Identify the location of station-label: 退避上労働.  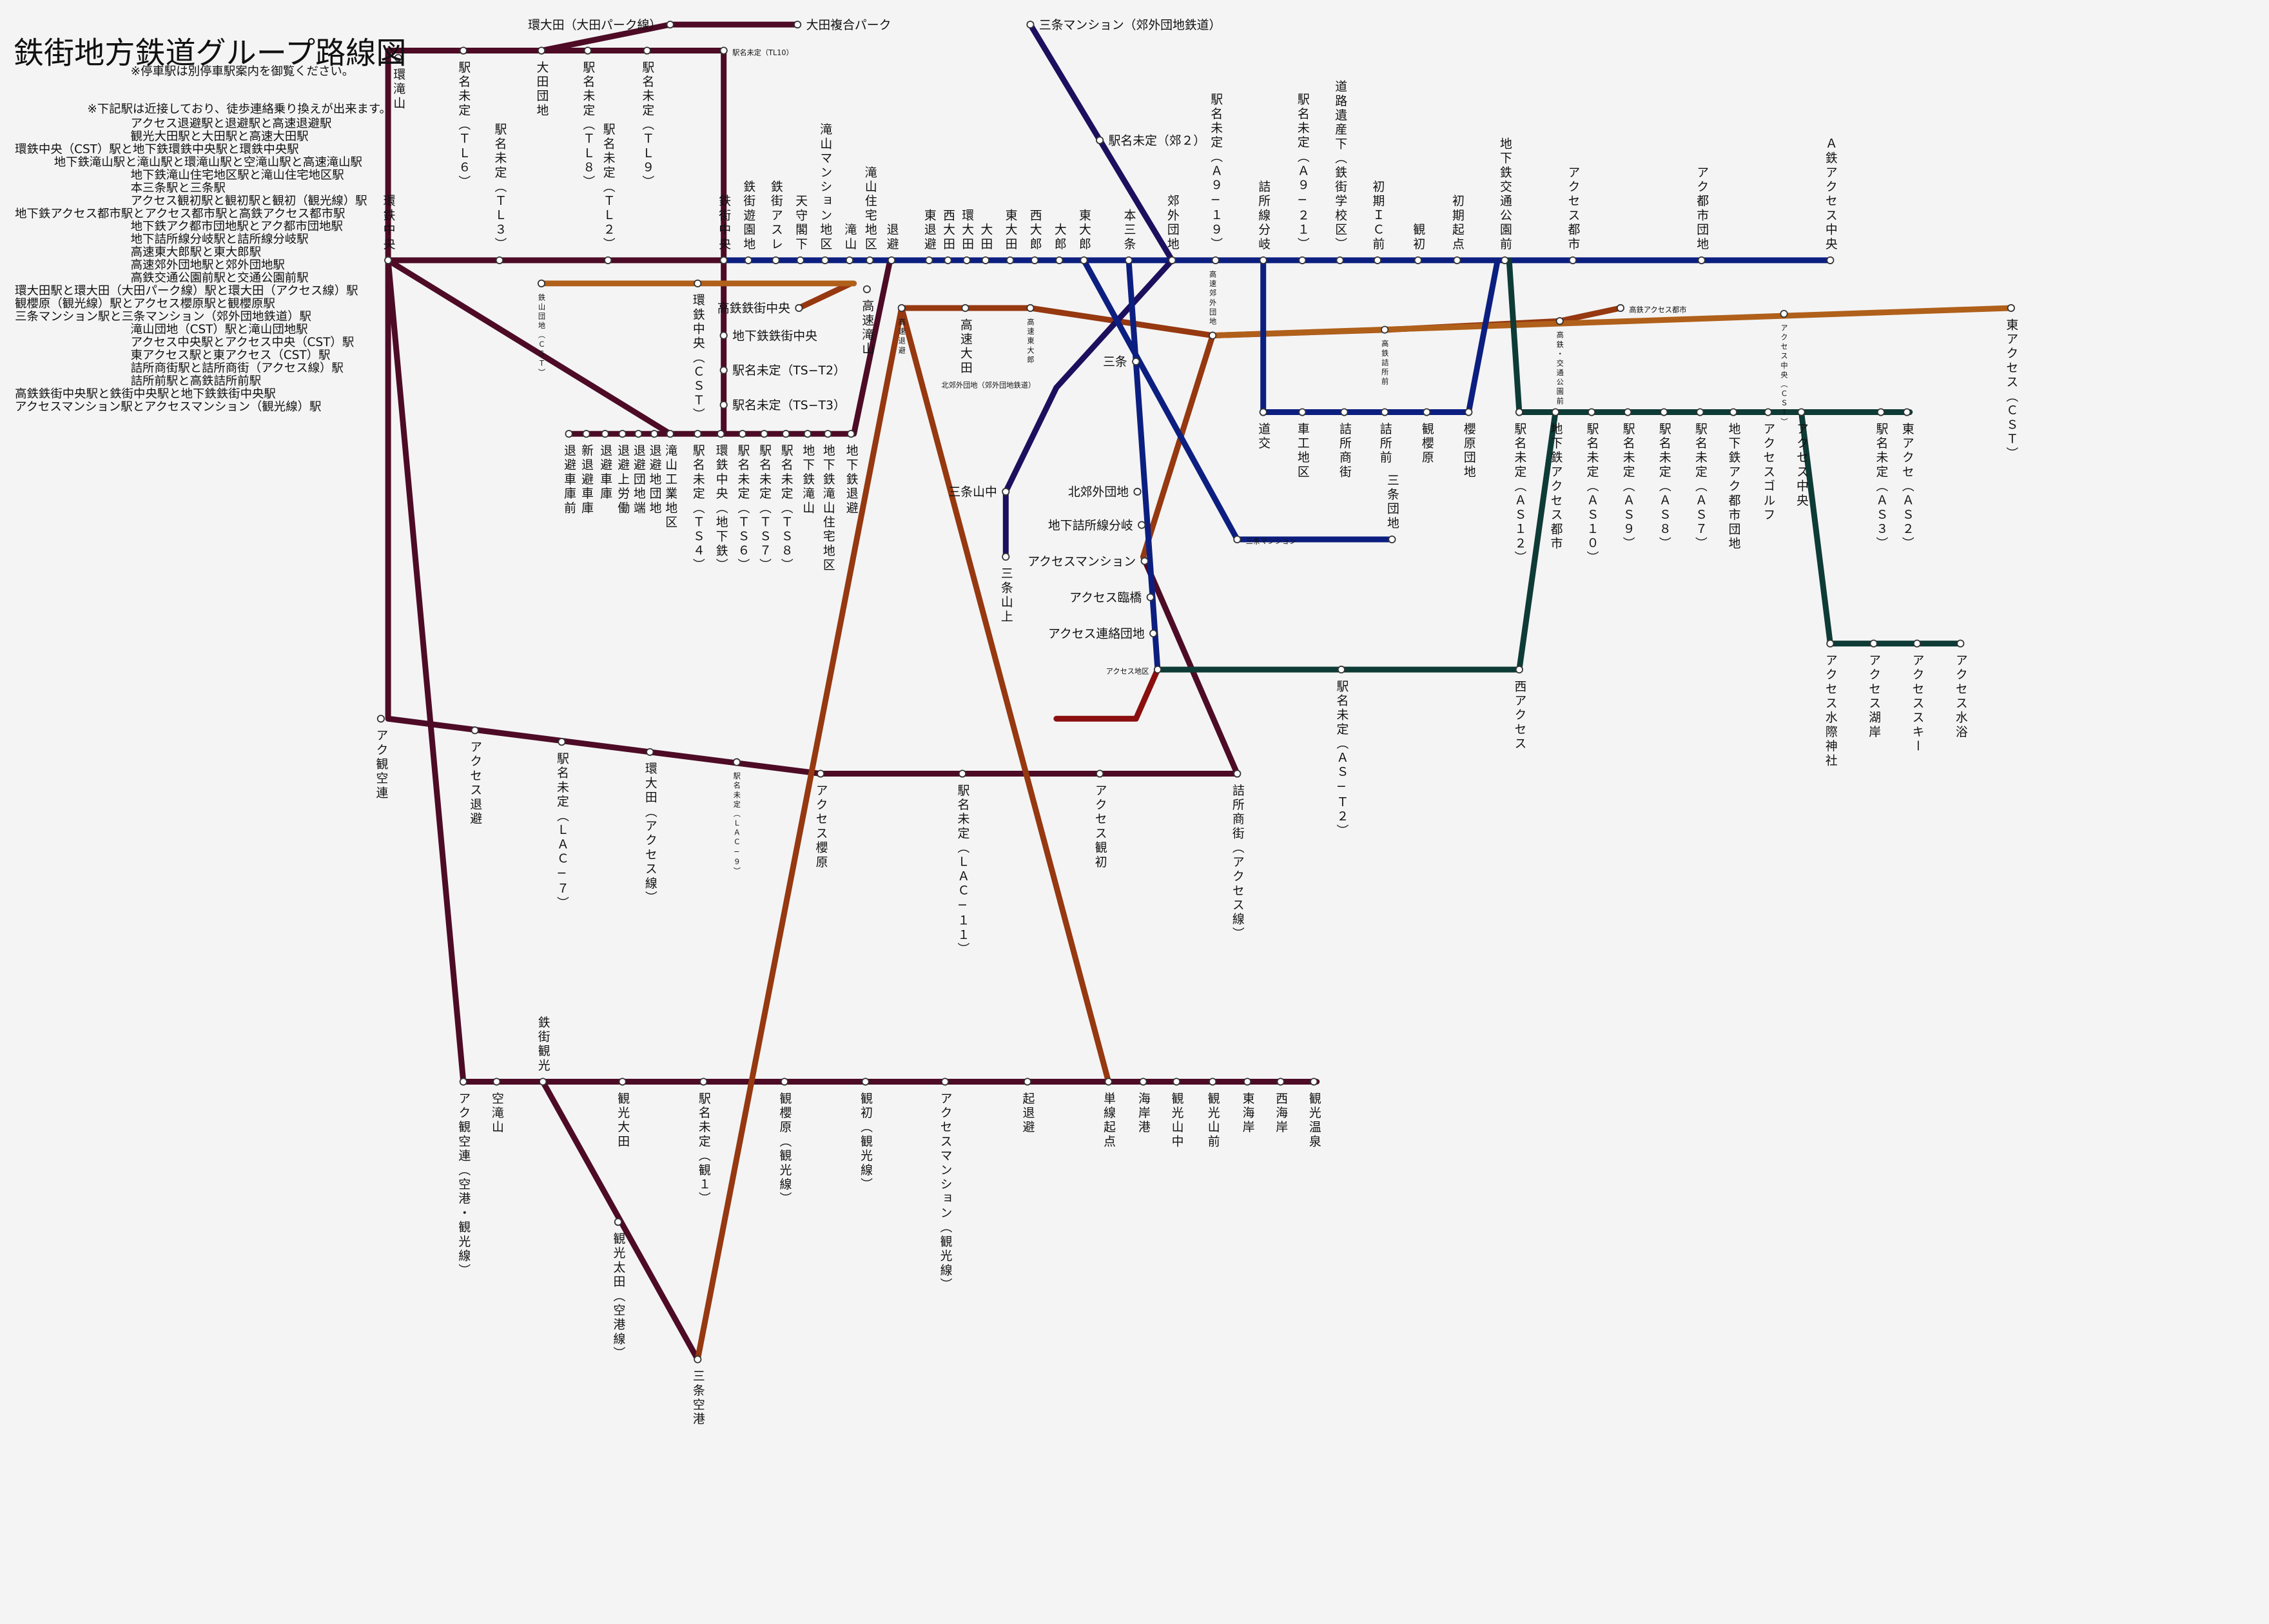
(623, 479).